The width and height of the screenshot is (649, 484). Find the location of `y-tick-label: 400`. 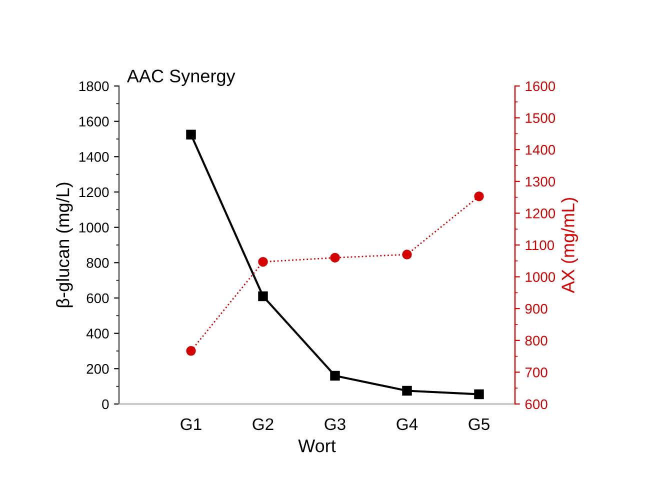

y-tick-label: 400 is located at coordinates (97, 333).